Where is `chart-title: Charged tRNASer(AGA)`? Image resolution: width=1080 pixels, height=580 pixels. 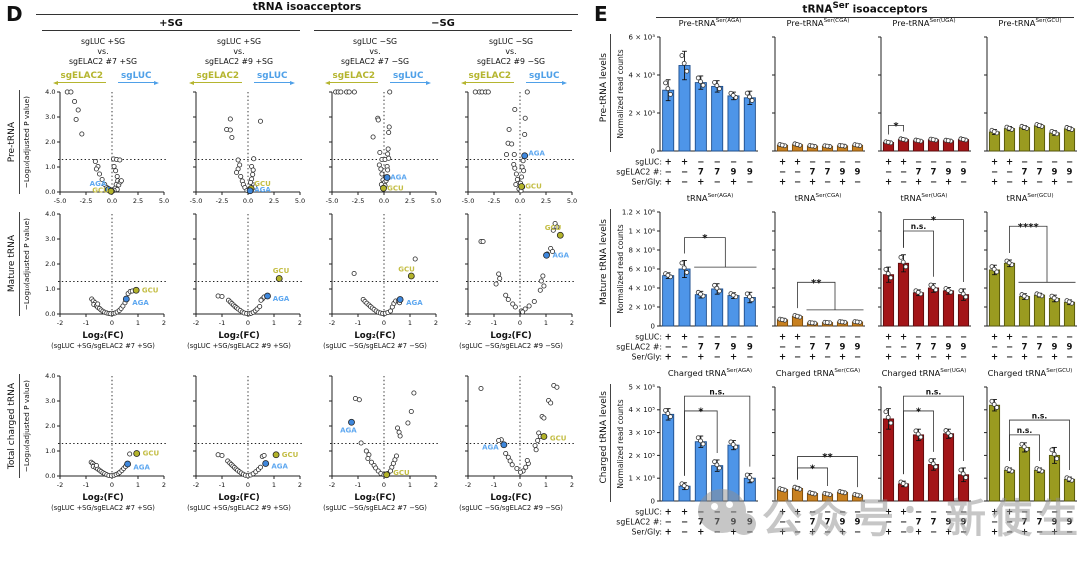
chart-title: Charged tRNASer(AGA) is located at coordinates (710, 373).